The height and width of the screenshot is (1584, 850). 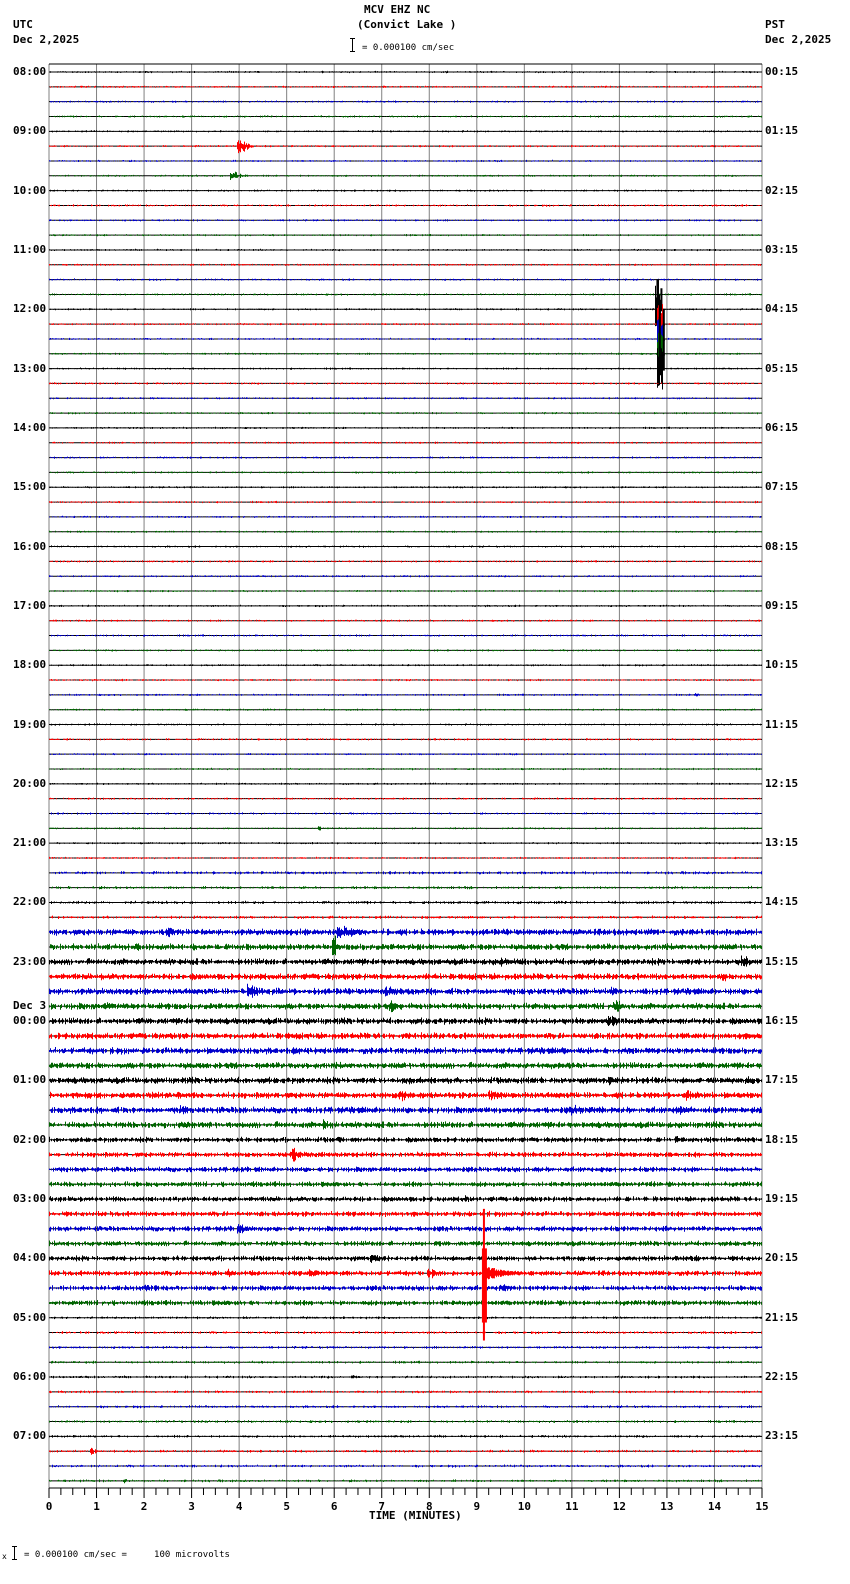 I want to click on right-date: Dec 2,2025, so click(x=798, y=39).